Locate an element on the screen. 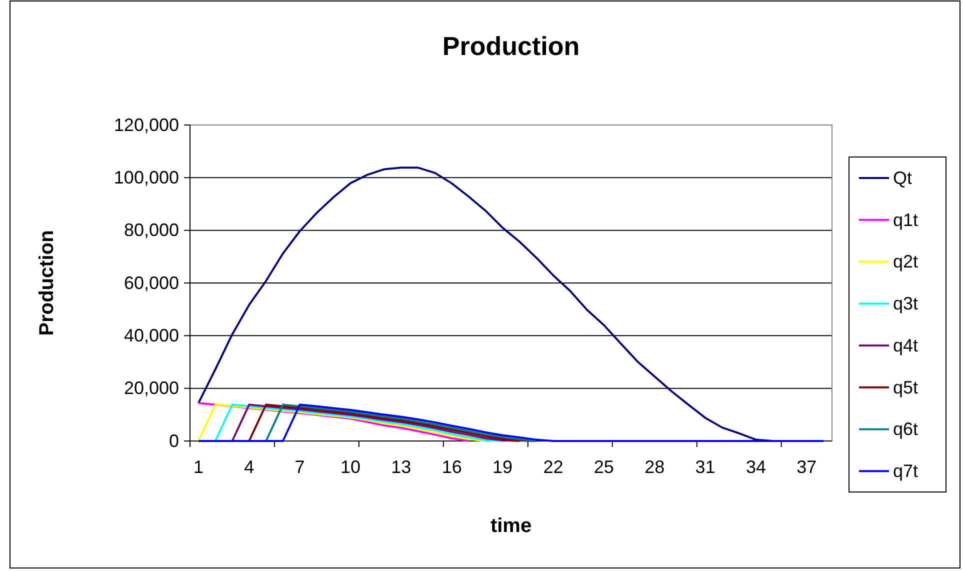 The width and height of the screenshot is (963, 571). y-tick-label: 80,000 is located at coordinates (151, 230).